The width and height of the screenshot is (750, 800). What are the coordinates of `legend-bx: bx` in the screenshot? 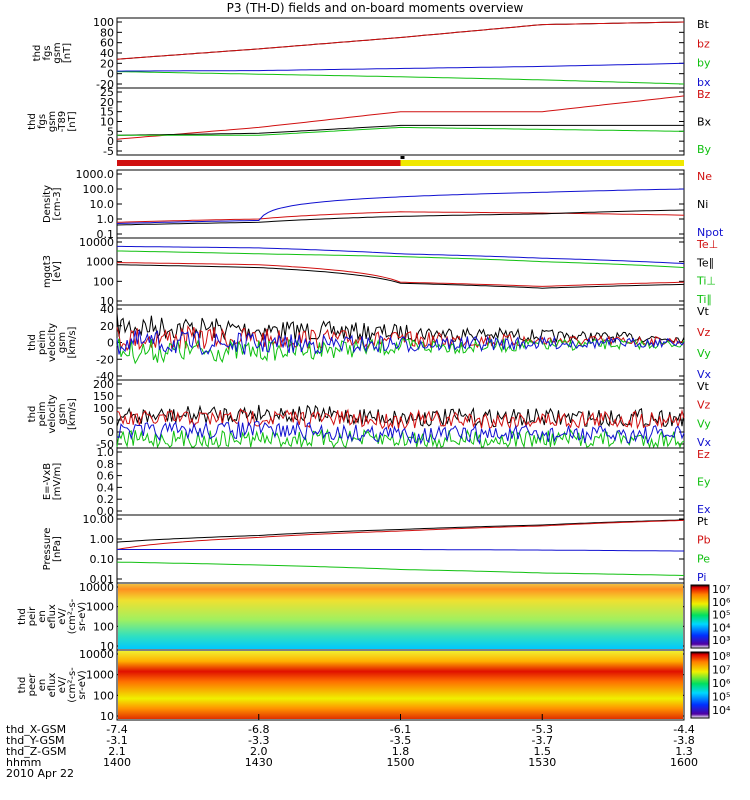 It's located at (704, 82).